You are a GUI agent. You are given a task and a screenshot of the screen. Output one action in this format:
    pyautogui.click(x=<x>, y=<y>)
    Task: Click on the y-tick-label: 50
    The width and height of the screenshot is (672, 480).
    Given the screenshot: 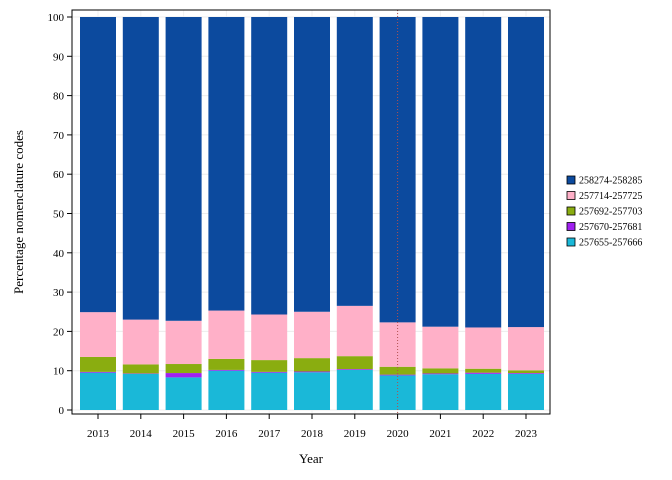 What is the action you would take?
    pyautogui.click(x=59, y=215)
    